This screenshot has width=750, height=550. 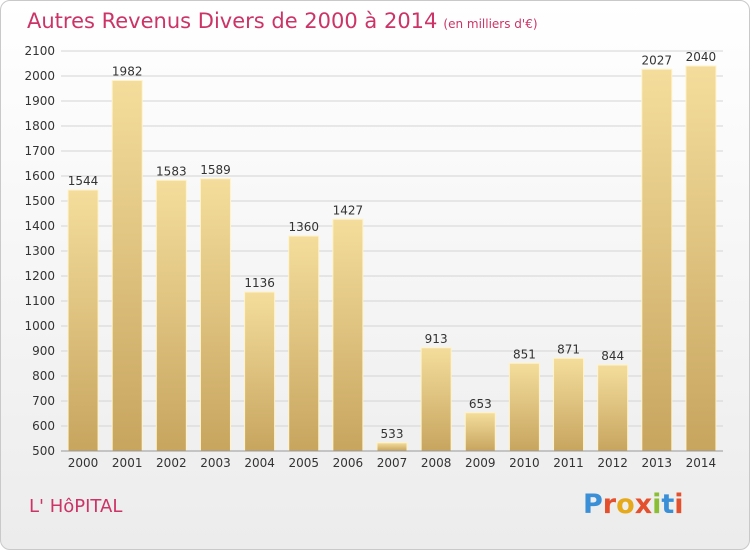 What do you see at coordinates (43, 351) in the screenshot?
I see `y-tick-label: 900` at bounding box center [43, 351].